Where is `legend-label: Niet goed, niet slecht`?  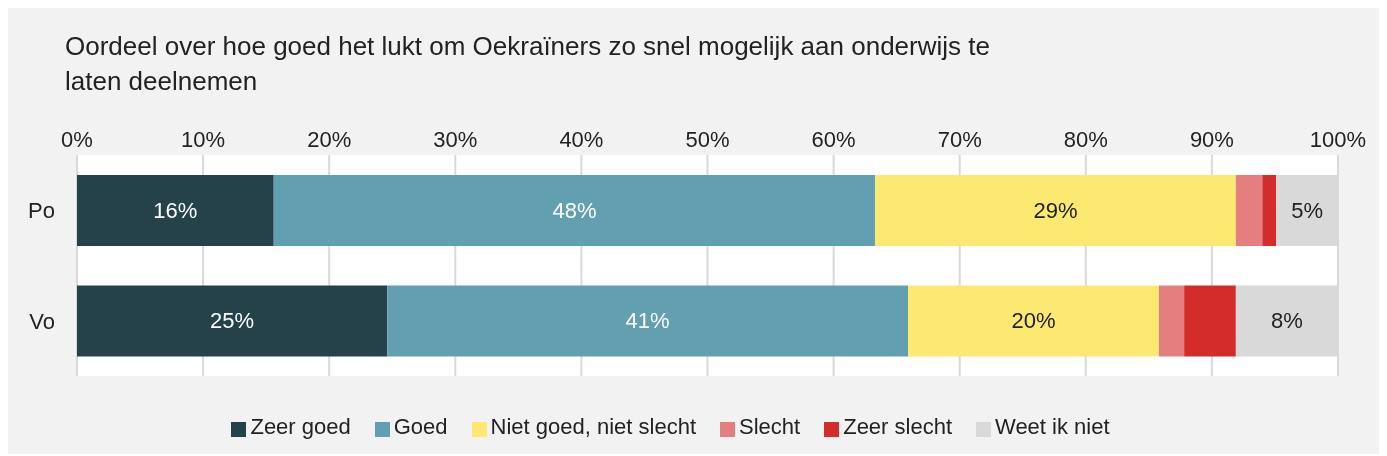 legend-label: Niet goed, niet slecht is located at coordinates (593, 426).